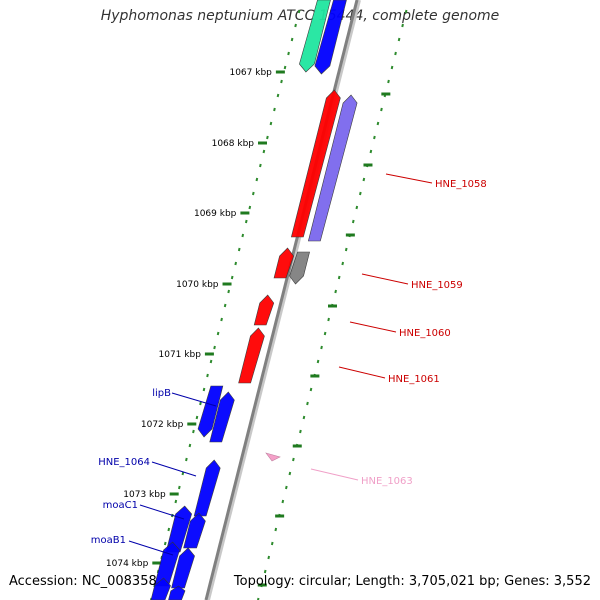 The width and height of the screenshot is (600, 600). I want to click on scale-label: 1067 kbp, so click(250, 73).